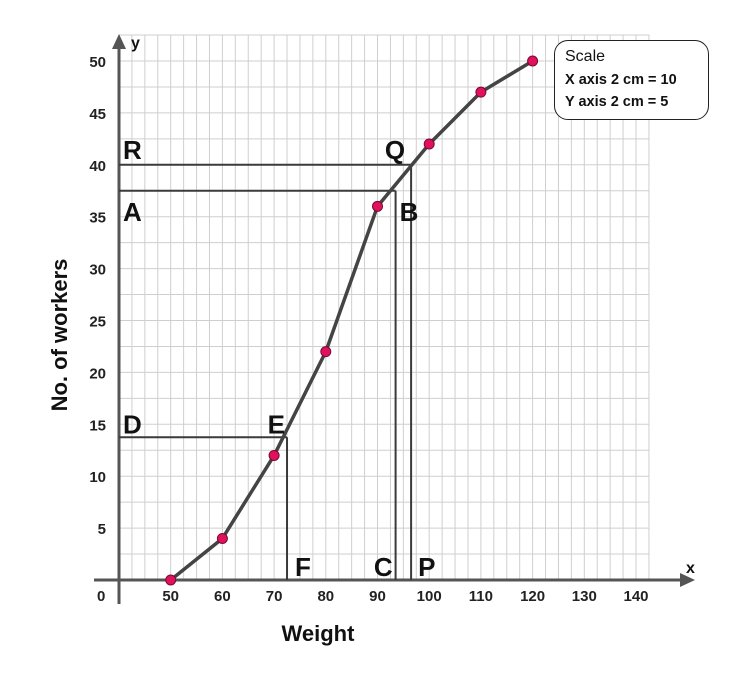  Describe the element at coordinates (170, 596) in the screenshot. I see `x-tick-label: 50` at that location.